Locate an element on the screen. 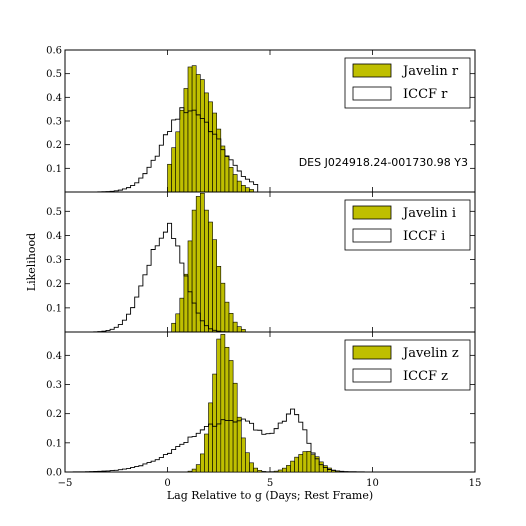 The width and height of the screenshot is (526, 526). legend-label: Javelin z is located at coordinates (430, 353).